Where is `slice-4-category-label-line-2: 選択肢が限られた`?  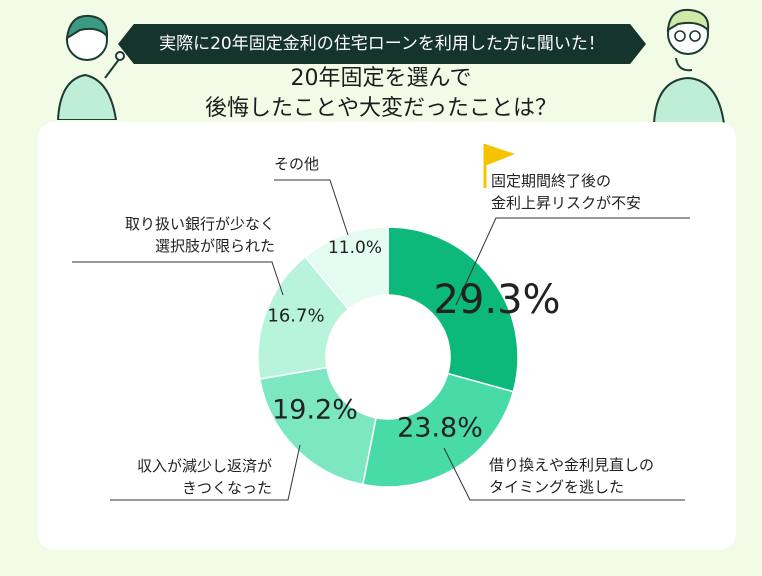 slice-4-category-label-line-2: 選択肢が限られた is located at coordinates (214, 246).